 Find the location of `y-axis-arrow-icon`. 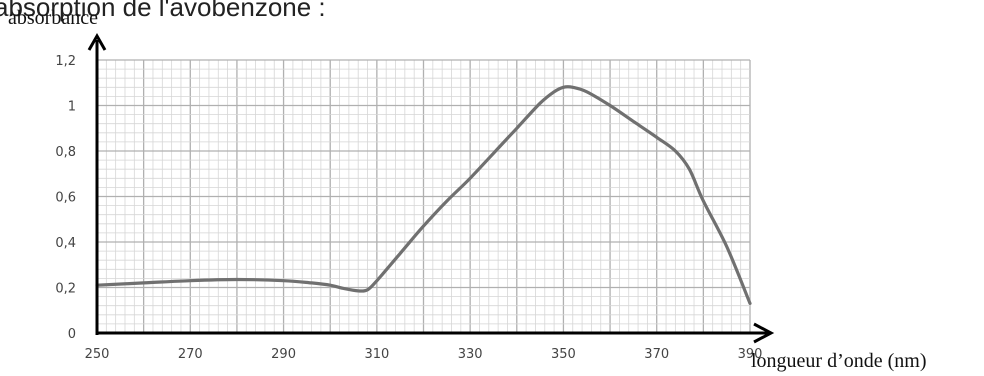

y-axis-arrow-icon is located at coordinates (97, 41).